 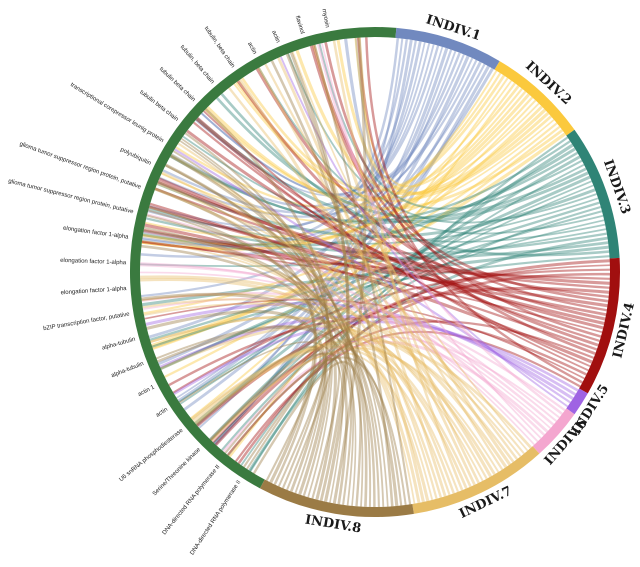 I want to click on gene-label: alpha-tubulin, so click(x=118, y=344).